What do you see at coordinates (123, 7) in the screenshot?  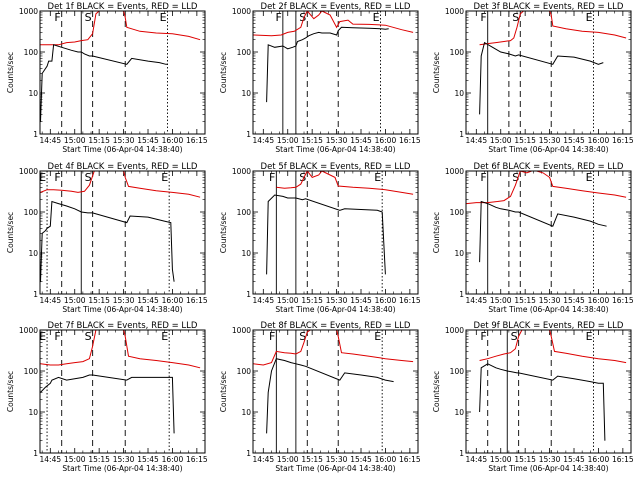 I see `panel-title: Det 1f BLACK = Events, RED = LLD` at bounding box center [123, 7].